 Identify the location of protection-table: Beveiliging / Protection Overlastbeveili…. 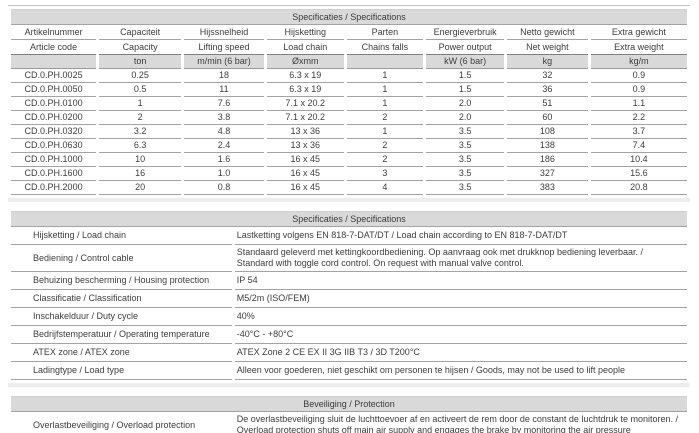
(349, 414).